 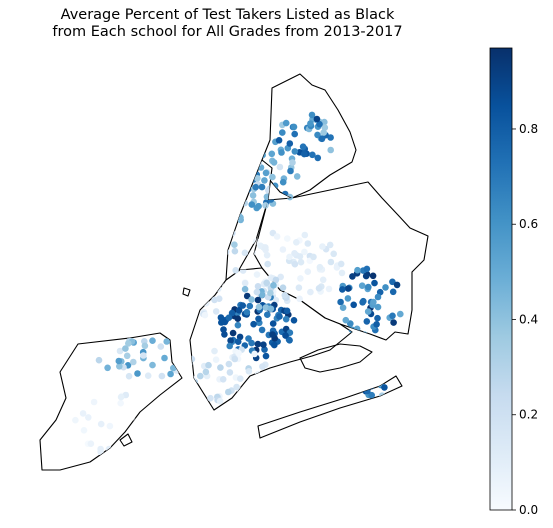 I want to click on colorbar-tick-label: 0.8, so click(x=528, y=129).